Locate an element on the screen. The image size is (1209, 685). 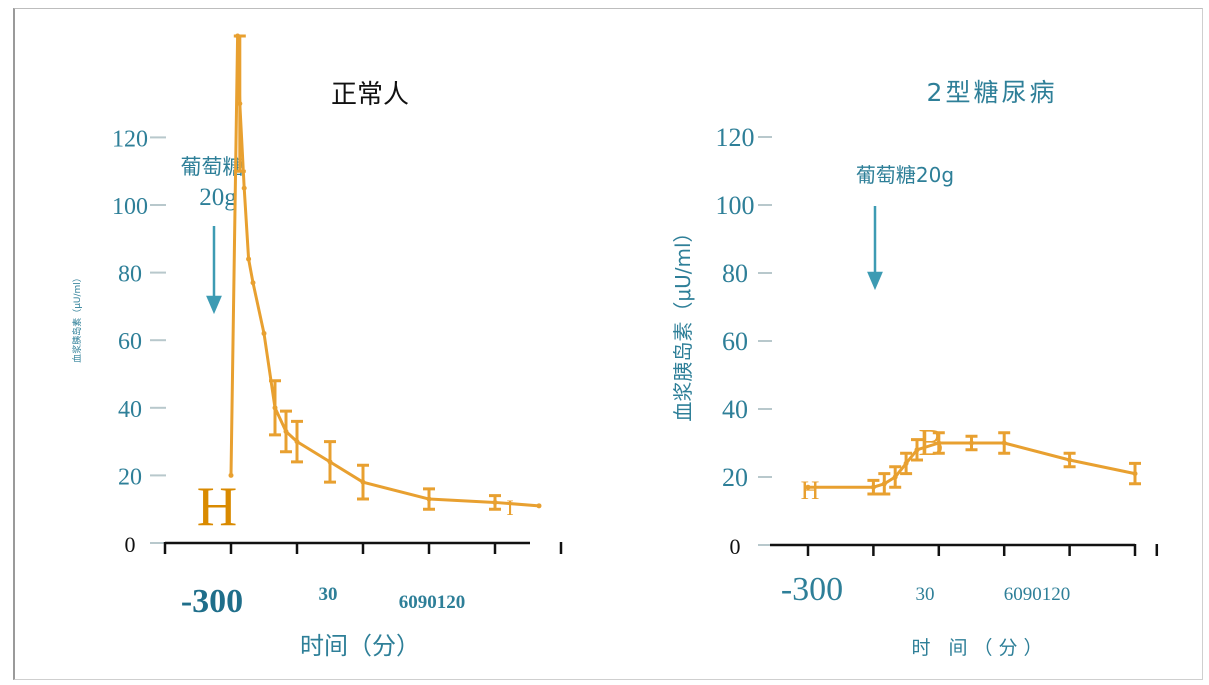
x-tick-label-diabetes-neg30-0: -300 is located at coordinates (812, 589).